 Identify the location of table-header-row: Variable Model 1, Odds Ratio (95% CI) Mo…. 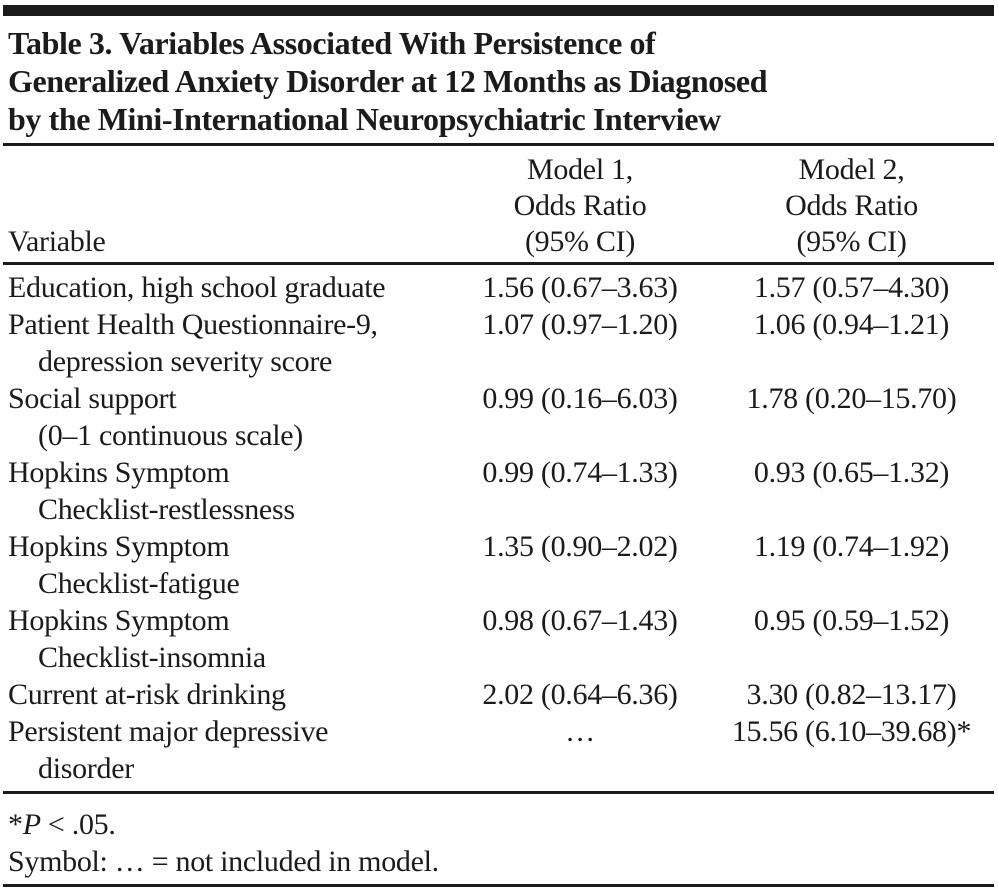
(499, 204).